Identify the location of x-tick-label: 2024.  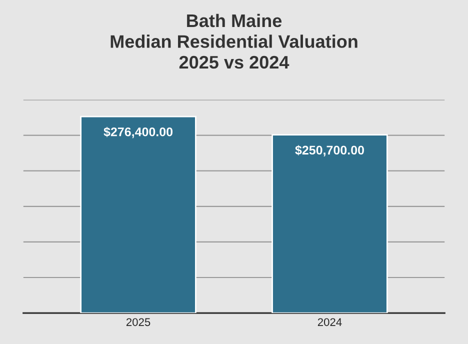
(330, 322).